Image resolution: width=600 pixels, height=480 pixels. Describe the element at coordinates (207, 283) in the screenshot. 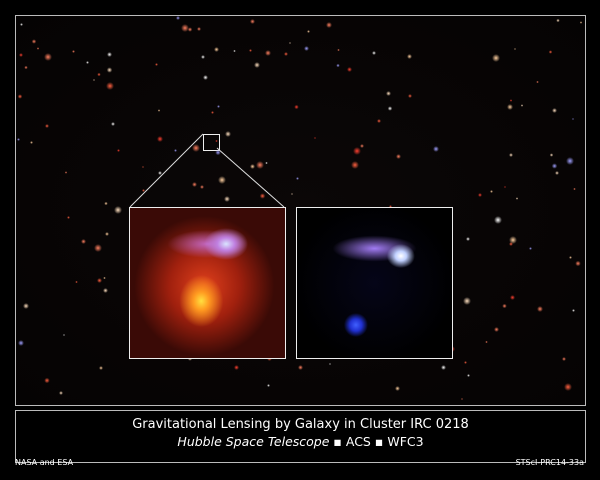

I see `inset-visible-light` at that location.